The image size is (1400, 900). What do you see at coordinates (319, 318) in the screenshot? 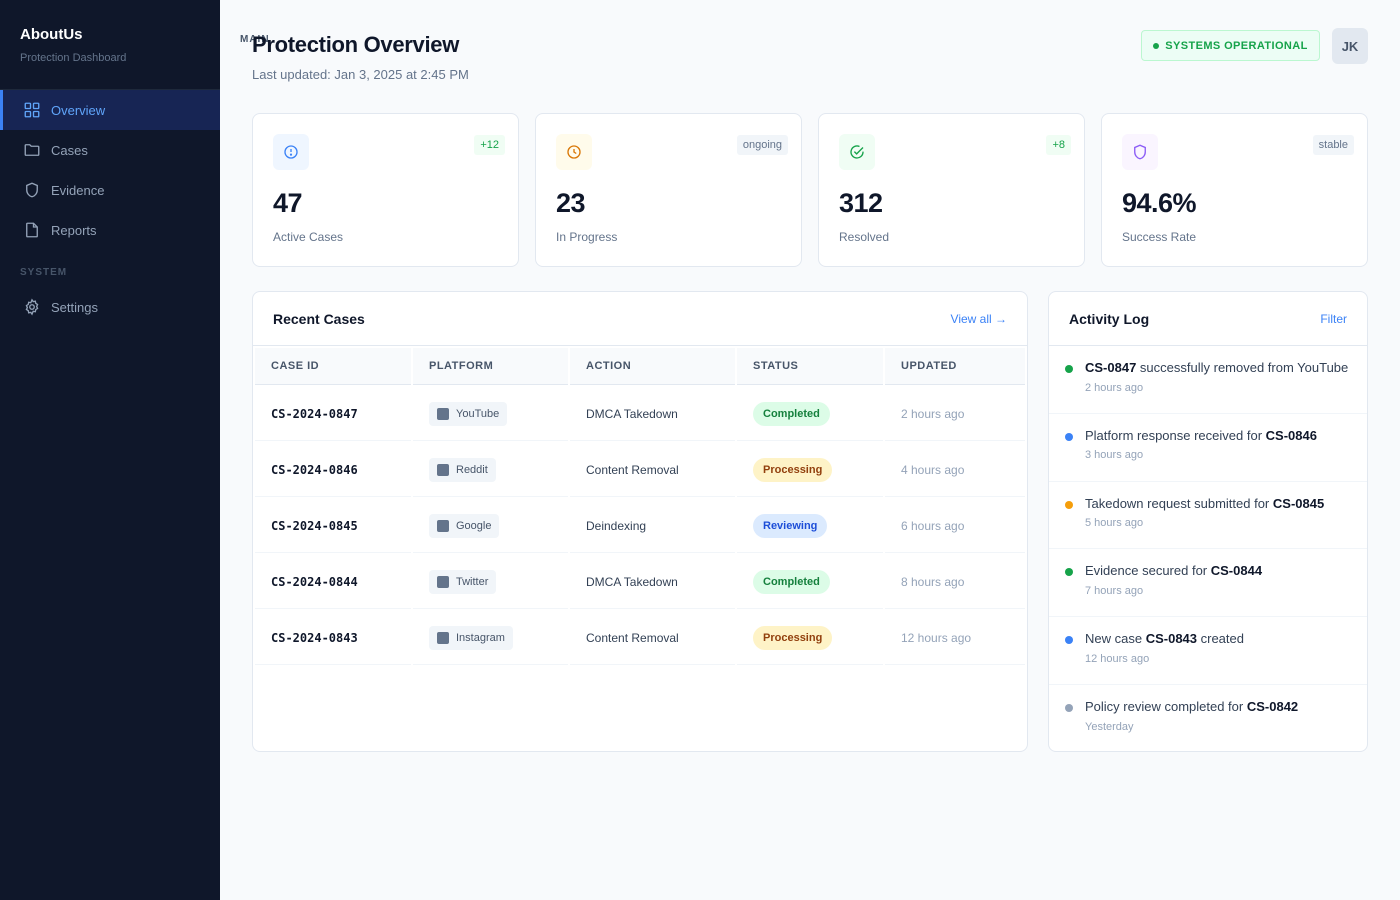
I see `recent-cases-title: Recent Cases` at bounding box center [319, 318].